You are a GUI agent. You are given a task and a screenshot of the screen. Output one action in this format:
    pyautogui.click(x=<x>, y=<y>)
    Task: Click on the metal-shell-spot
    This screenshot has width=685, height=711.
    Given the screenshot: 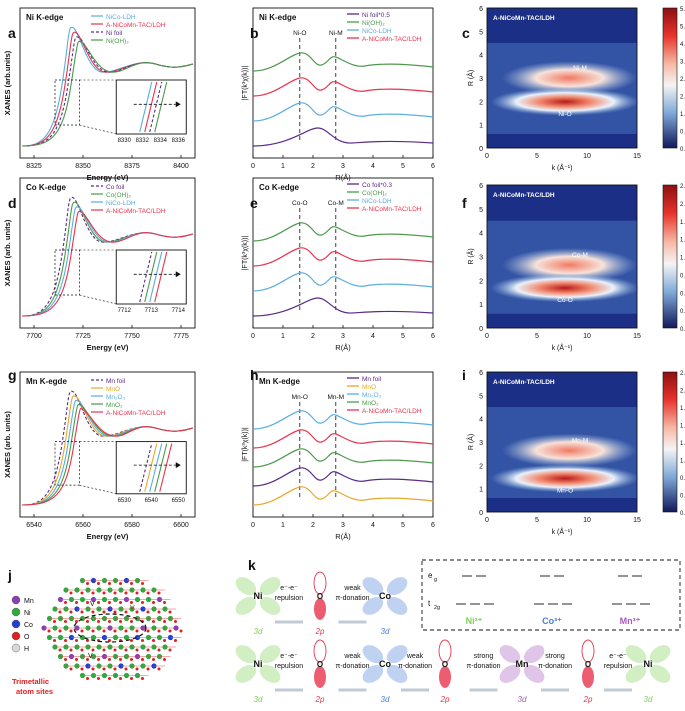 What is the action you would take?
    pyautogui.click(x=569, y=78)
    